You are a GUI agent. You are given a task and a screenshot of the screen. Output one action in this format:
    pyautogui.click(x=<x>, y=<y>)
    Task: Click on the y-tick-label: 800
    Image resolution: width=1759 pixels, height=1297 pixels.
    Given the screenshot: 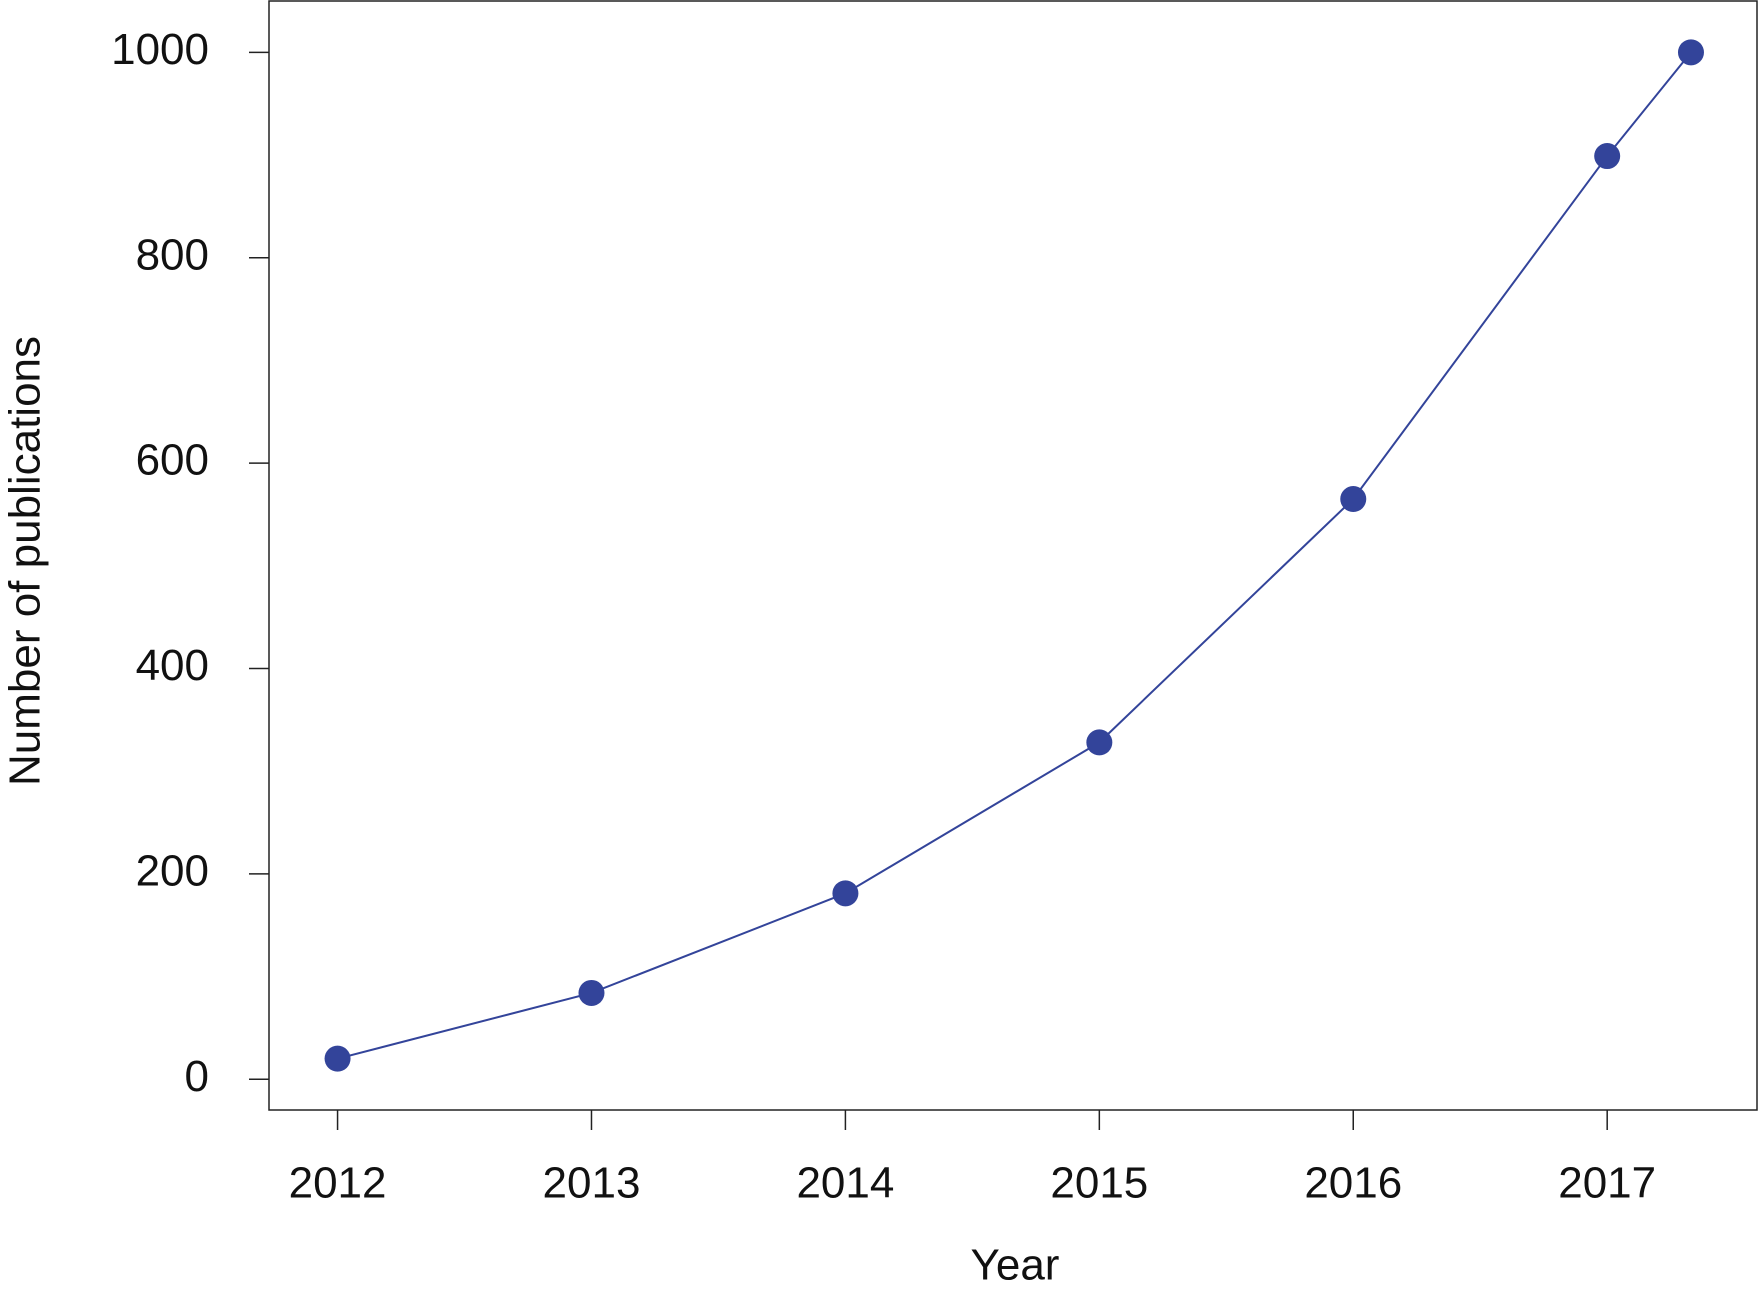 What is the action you would take?
    pyautogui.click(x=172, y=254)
    